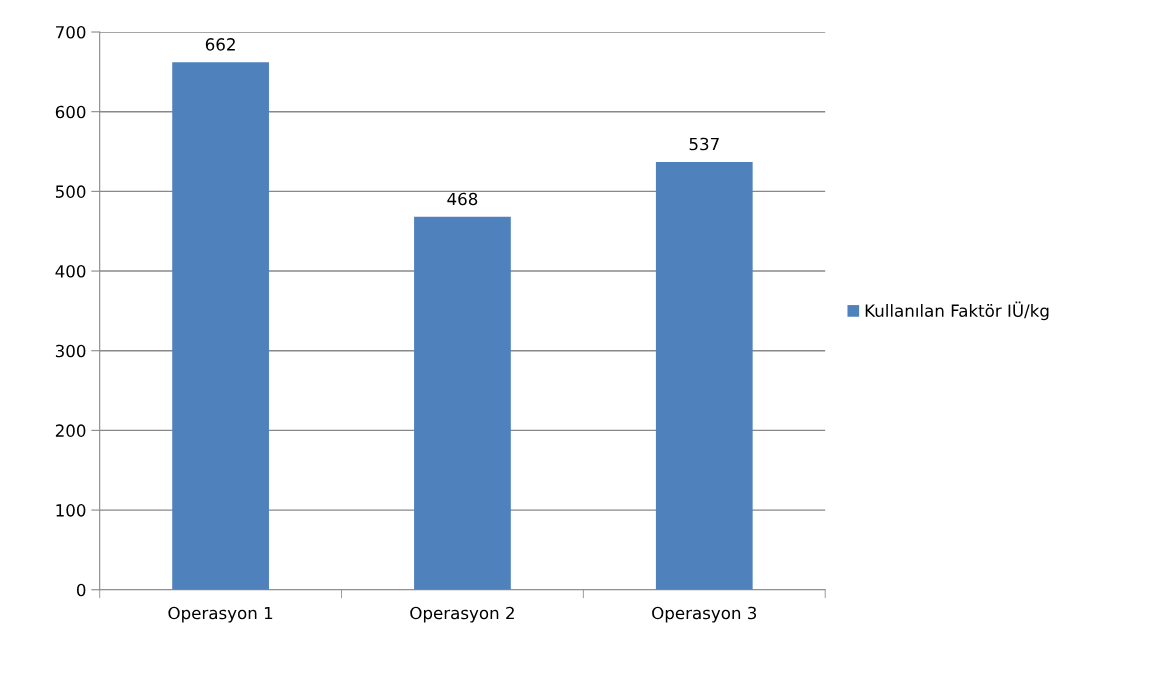 Image resolution: width=1159 pixels, height=674 pixels. I want to click on y-tick-label: 700, so click(71, 32).